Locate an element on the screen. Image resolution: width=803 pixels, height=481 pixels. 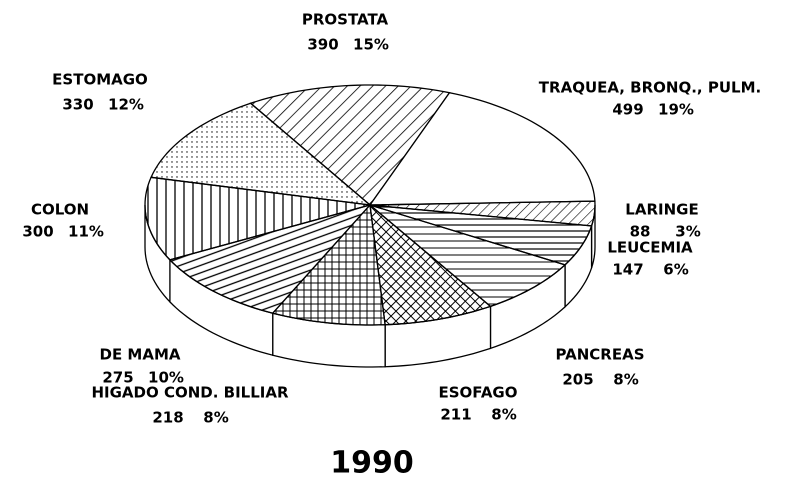
slice-value: 300 is located at coordinates (37, 232).